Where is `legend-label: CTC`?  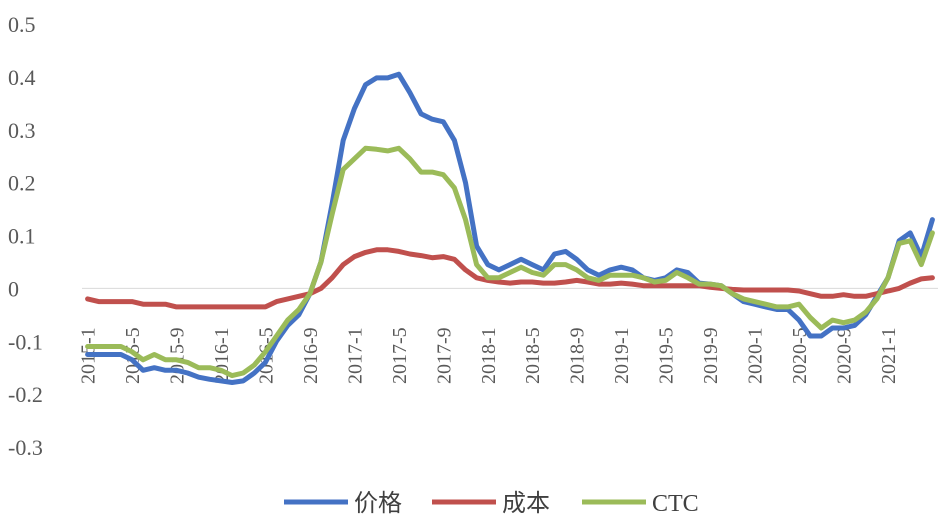
legend-label: CTC is located at coordinates (675, 504).